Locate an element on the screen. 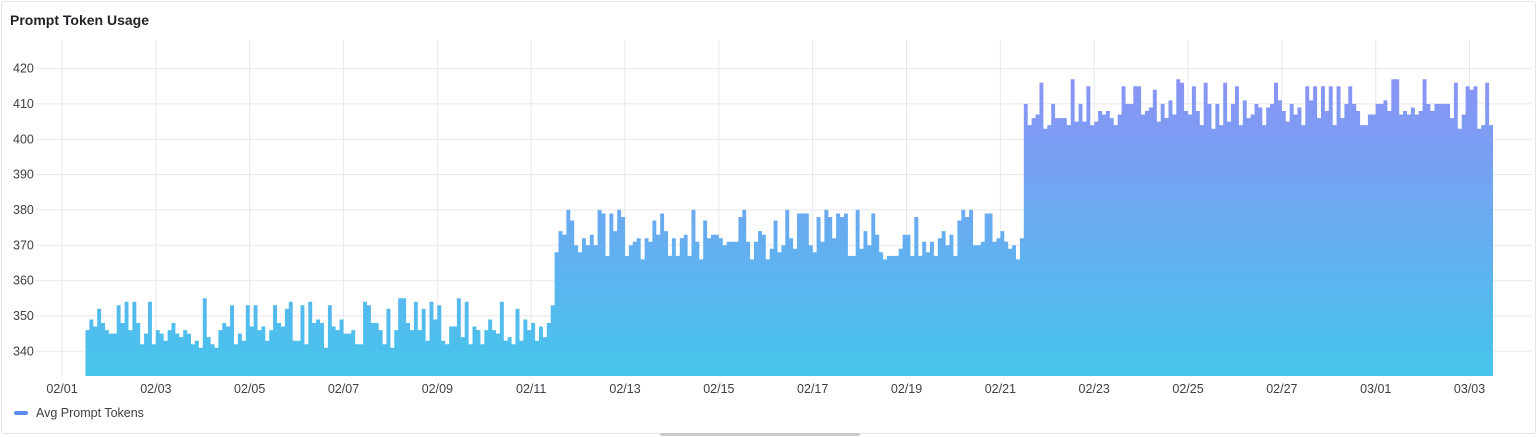  x-tick-label: 02/25 is located at coordinates (1187, 389).